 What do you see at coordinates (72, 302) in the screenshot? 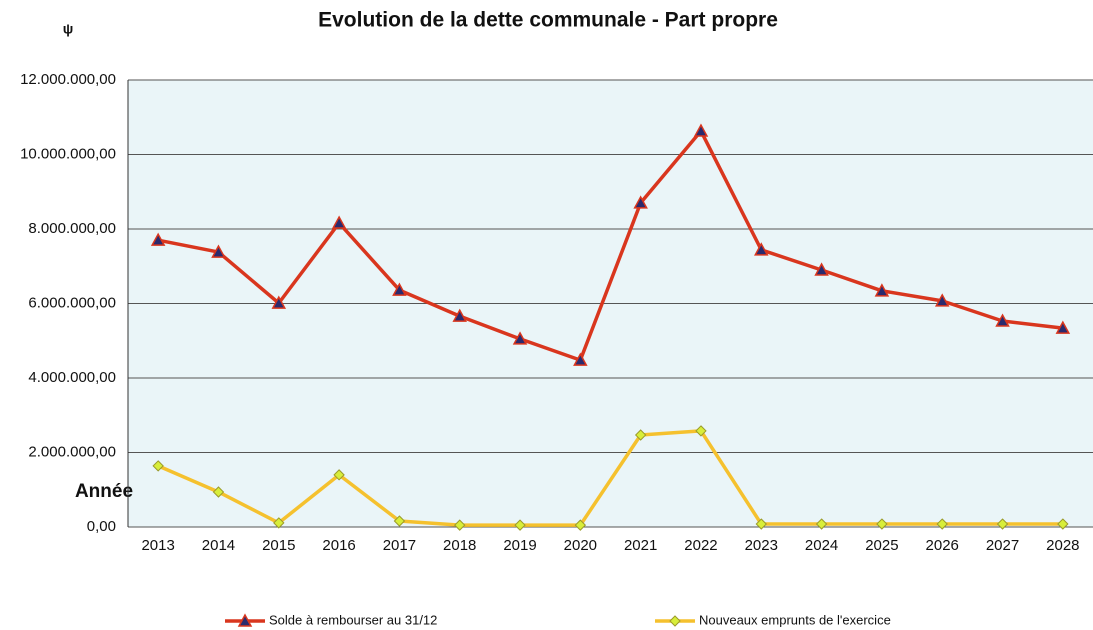
I see `y-tick-label: 6.000.000,00` at bounding box center [72, 302].